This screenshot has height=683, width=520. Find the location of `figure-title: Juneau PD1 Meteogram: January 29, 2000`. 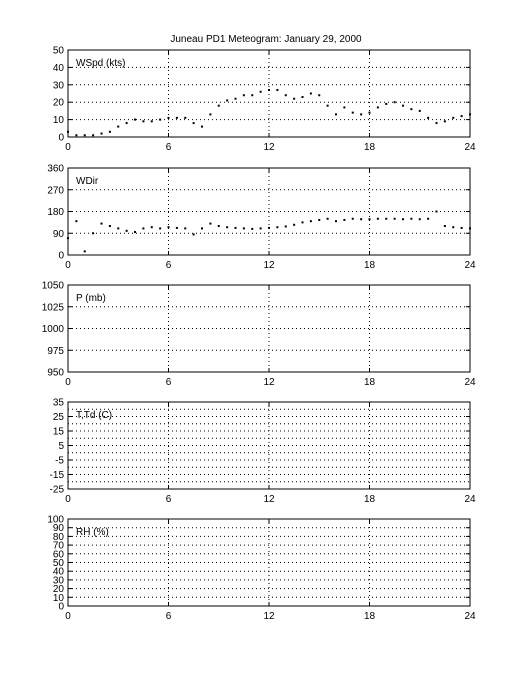

figure-title: Juneau PD1 Meteogram: January 29, 2000 is located at coordinates (266, 39).